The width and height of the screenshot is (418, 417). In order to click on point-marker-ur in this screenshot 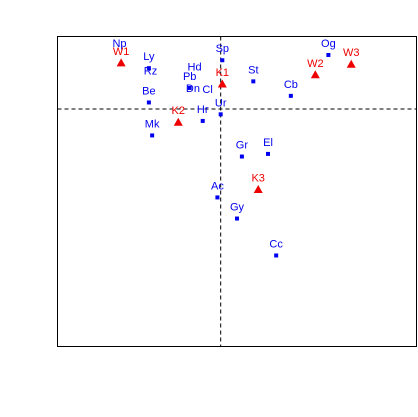, I will do `click(220, 114)`.